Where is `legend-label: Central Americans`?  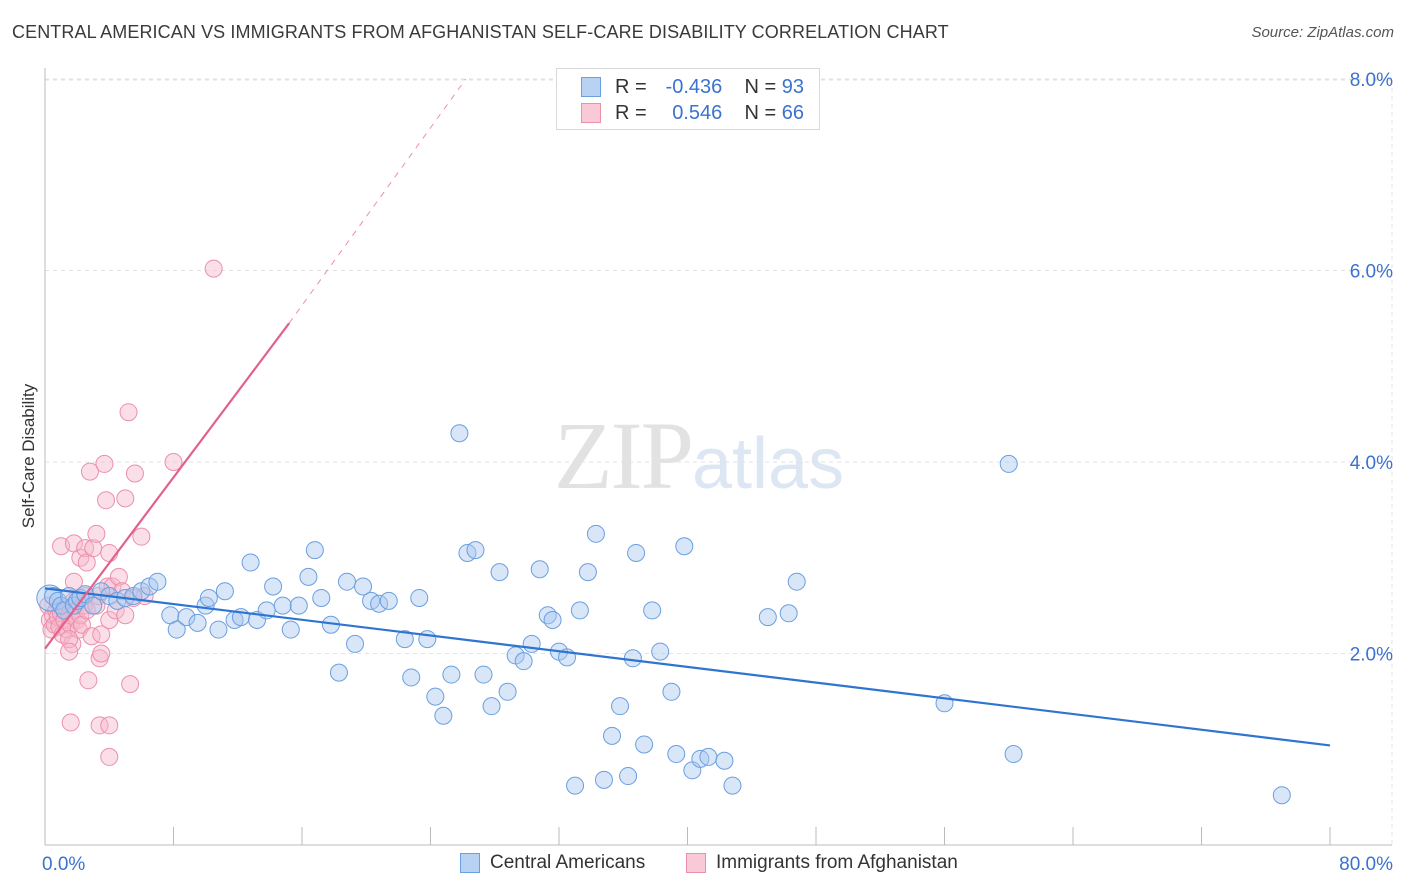 legend-label: Central Americans is located at coordinates (568, 862).